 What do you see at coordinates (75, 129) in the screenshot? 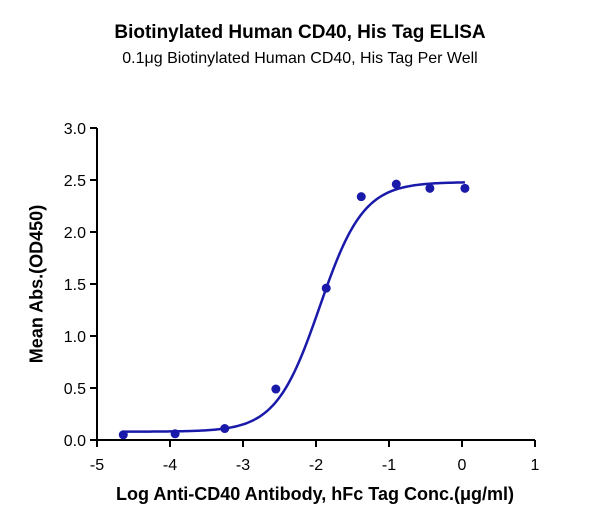
I see `y-tick-label: 3.0` at bounding box center [75, 129].